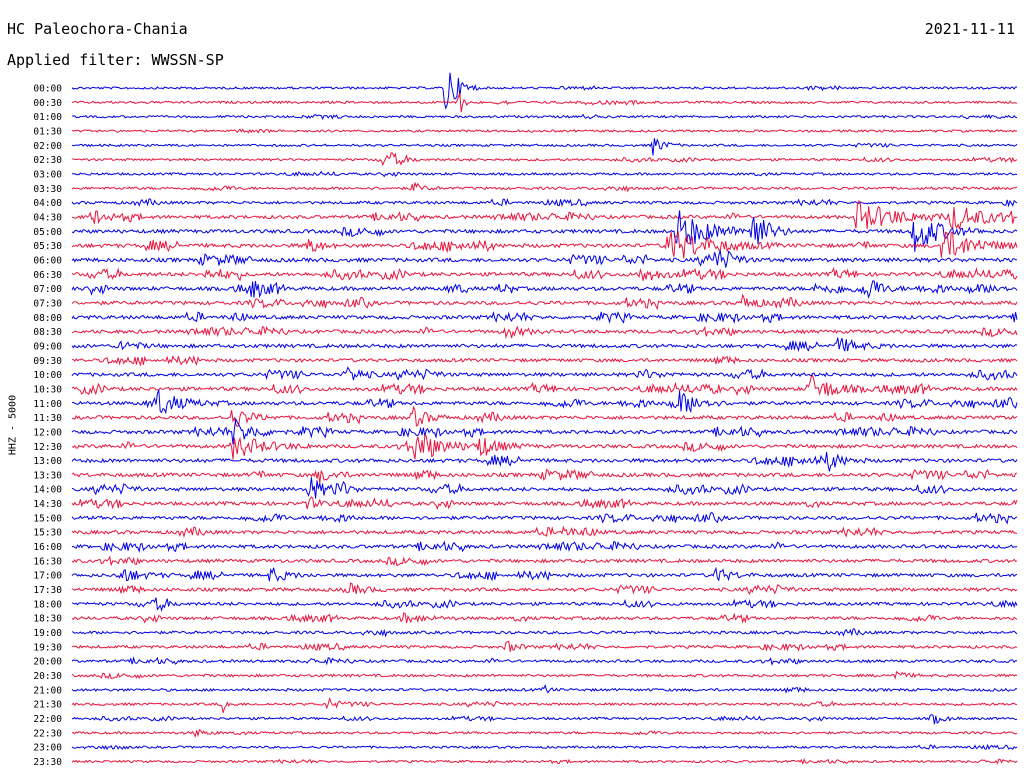 The width and height of the screenshot is (1024, 780). What do you see at coordinates (47, 662) in the screenshot?
I see `time-tick-label: 20:00` at bounding box center [47, 662].